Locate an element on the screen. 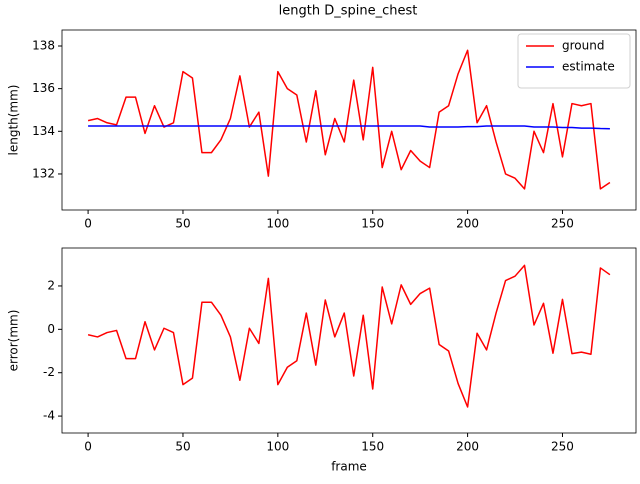  x-axis-label: frame is located at coordinates (349, 467).